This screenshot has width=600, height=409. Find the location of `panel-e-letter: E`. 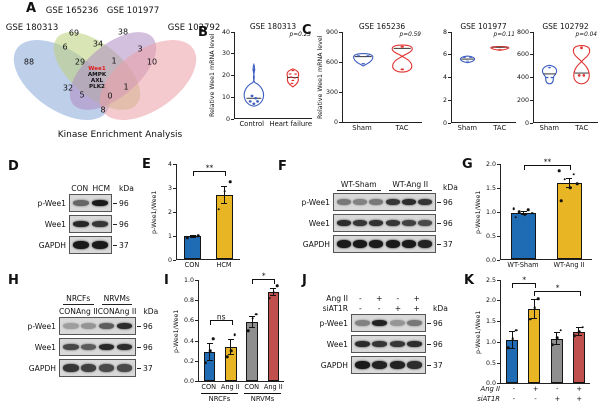

panel-e-letter: E is located at coordinates (146, 164).